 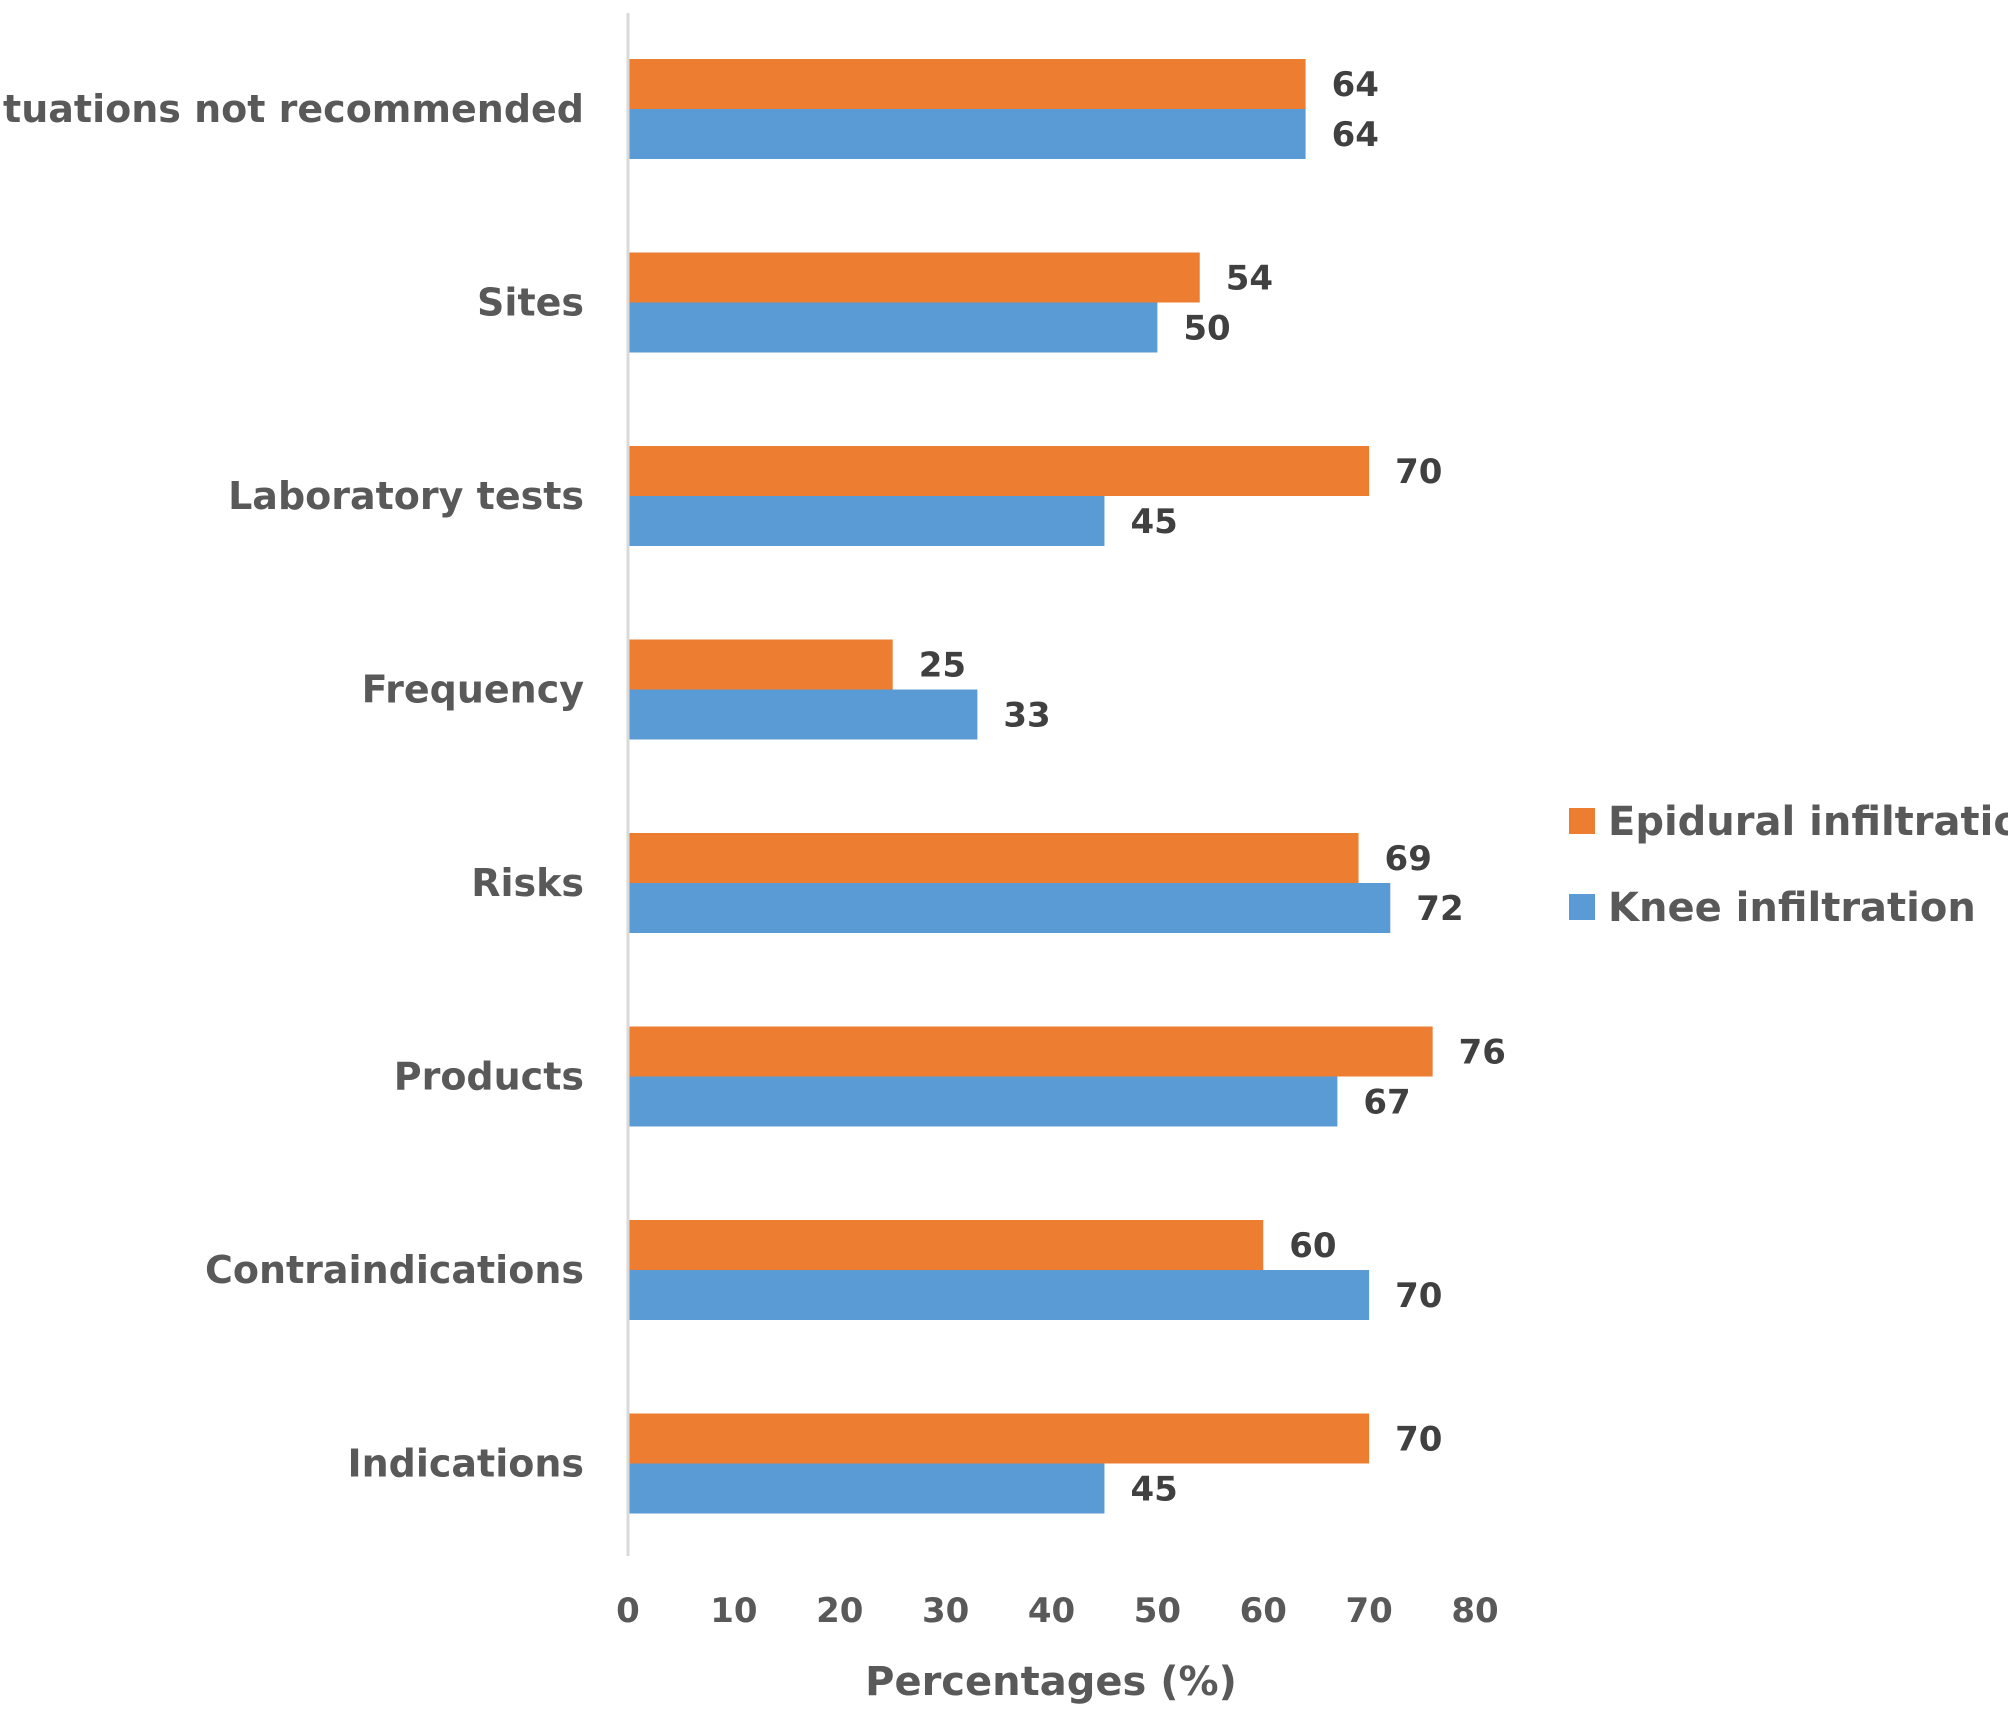 I want to click on data-label: 76, so click(x=1482, y=1053).